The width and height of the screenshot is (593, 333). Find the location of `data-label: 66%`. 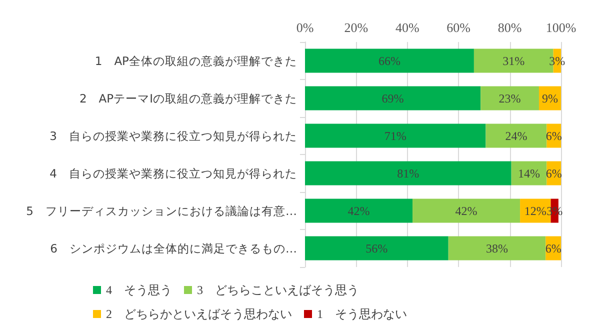

data-label: 66% is located at coordinates (389, 61).